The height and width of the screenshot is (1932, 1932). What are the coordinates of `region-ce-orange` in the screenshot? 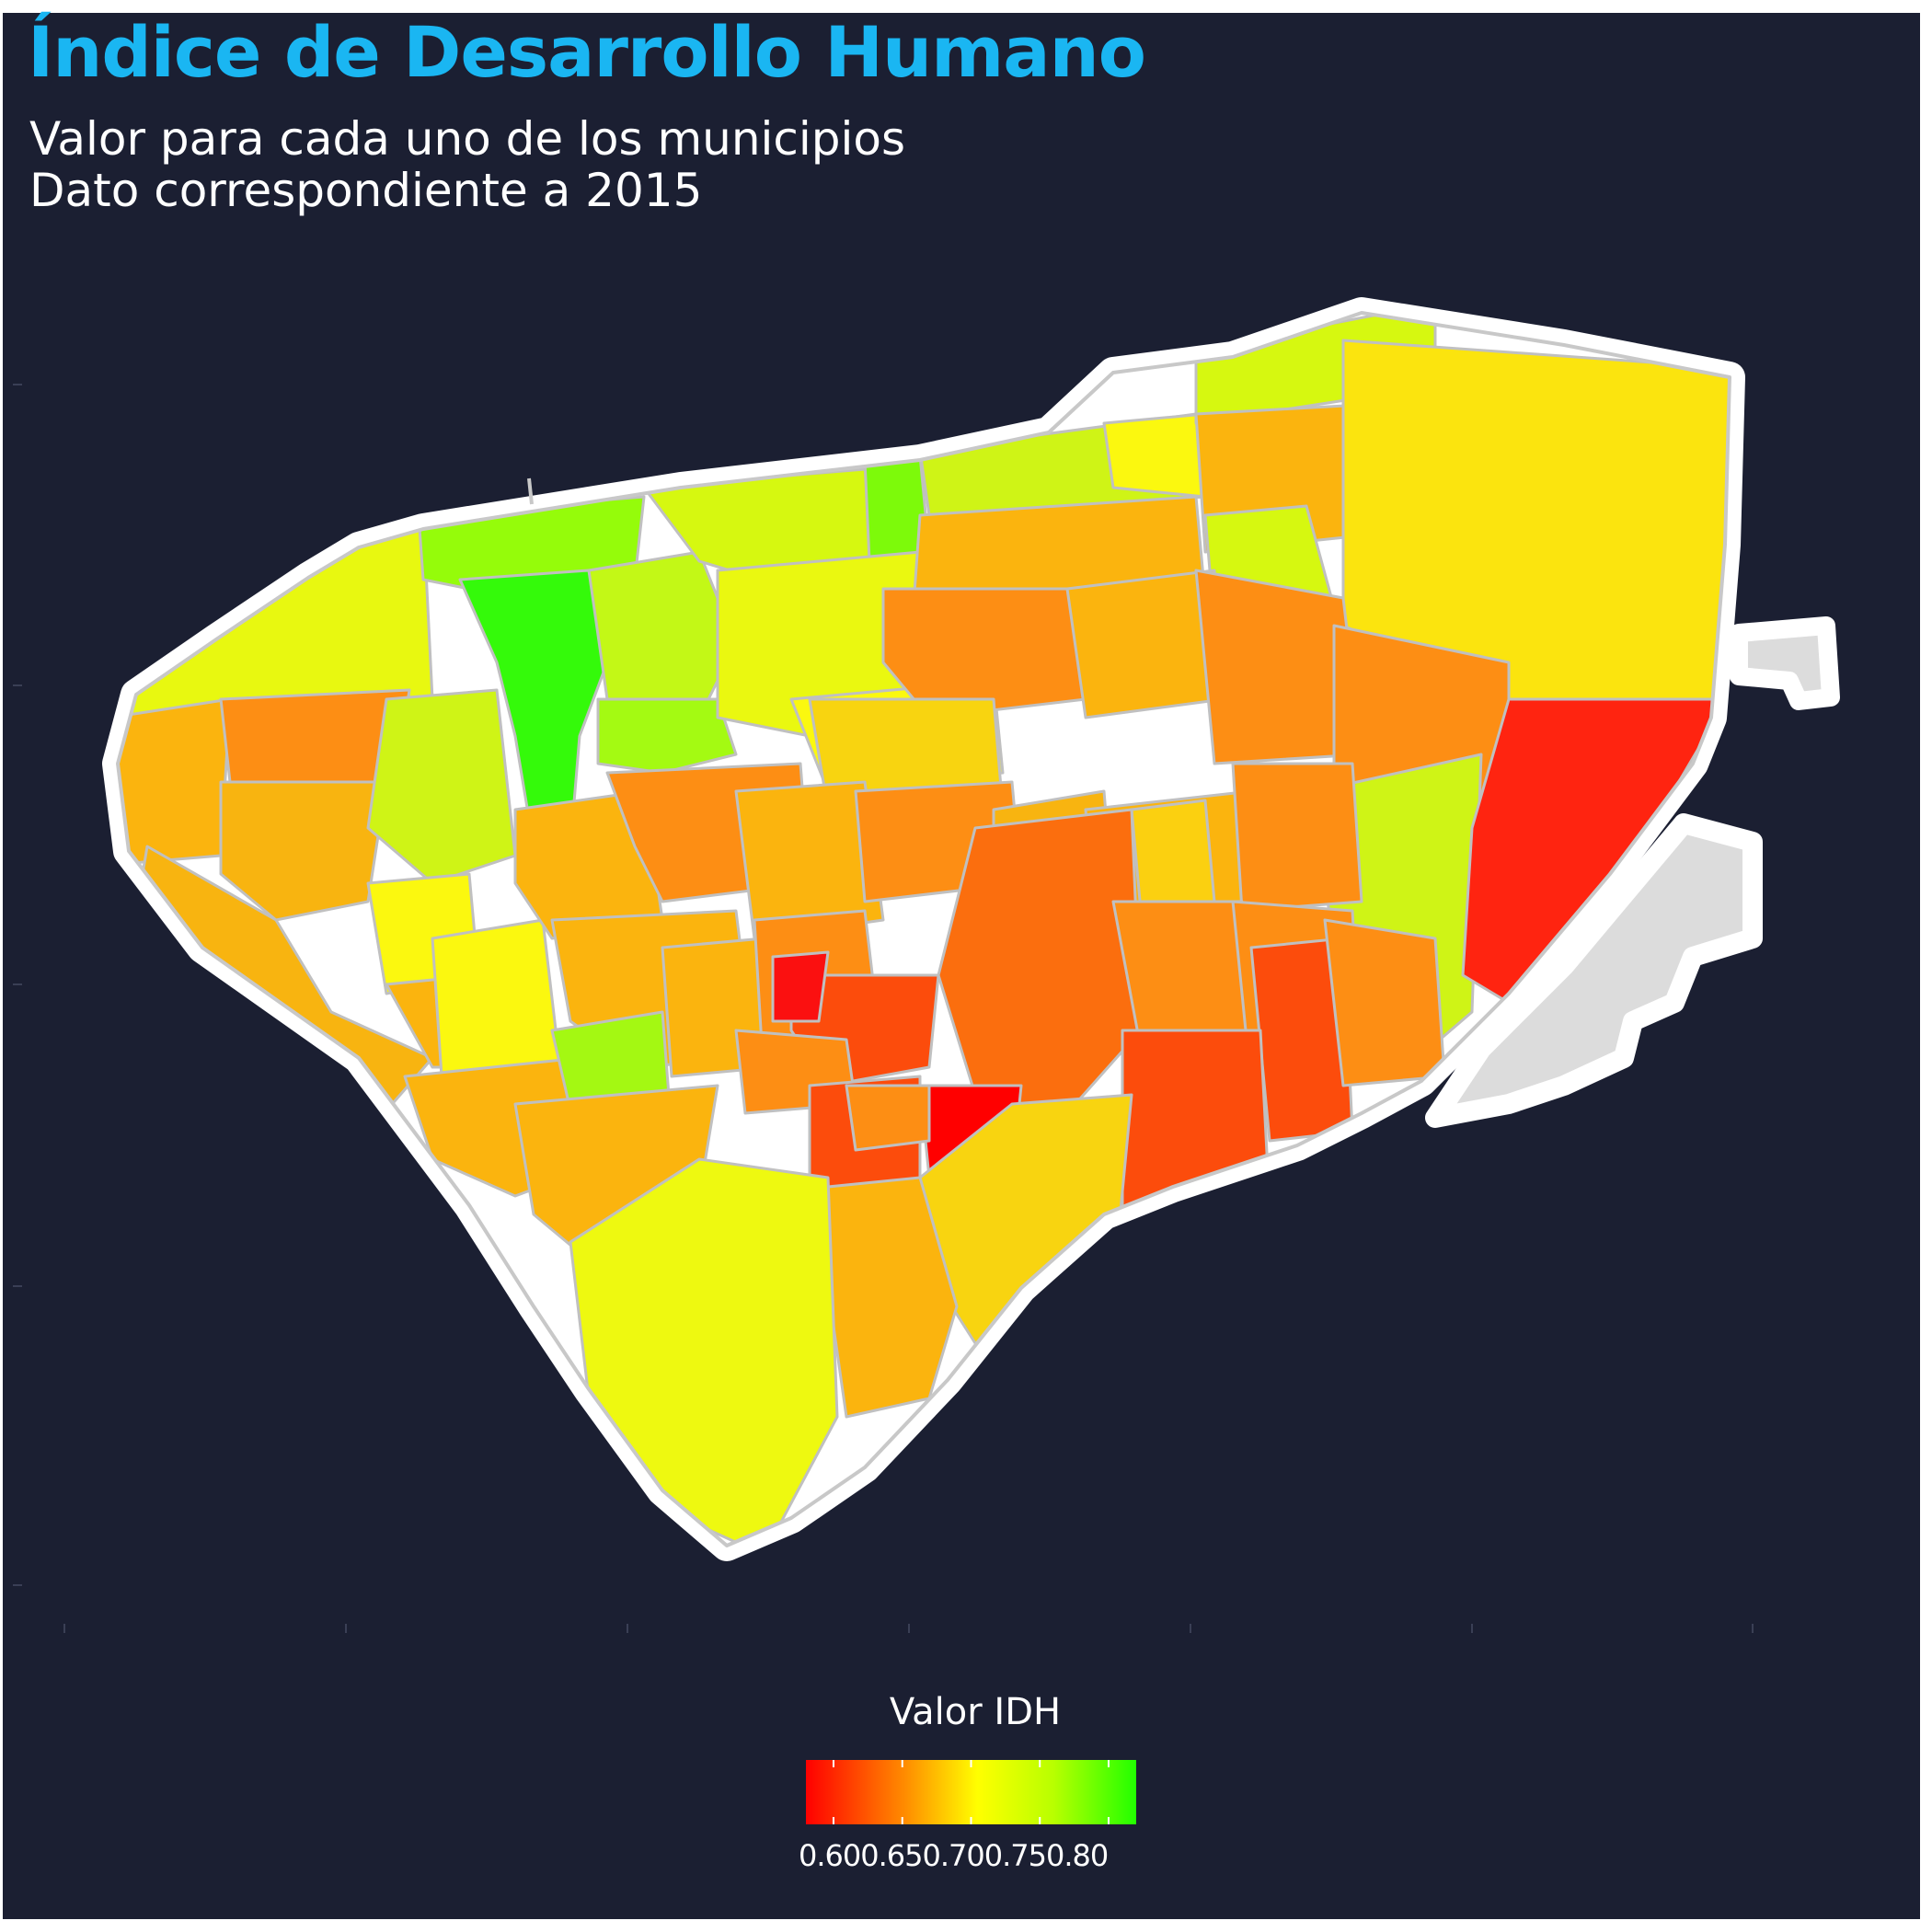 It's located at (1297, 837).